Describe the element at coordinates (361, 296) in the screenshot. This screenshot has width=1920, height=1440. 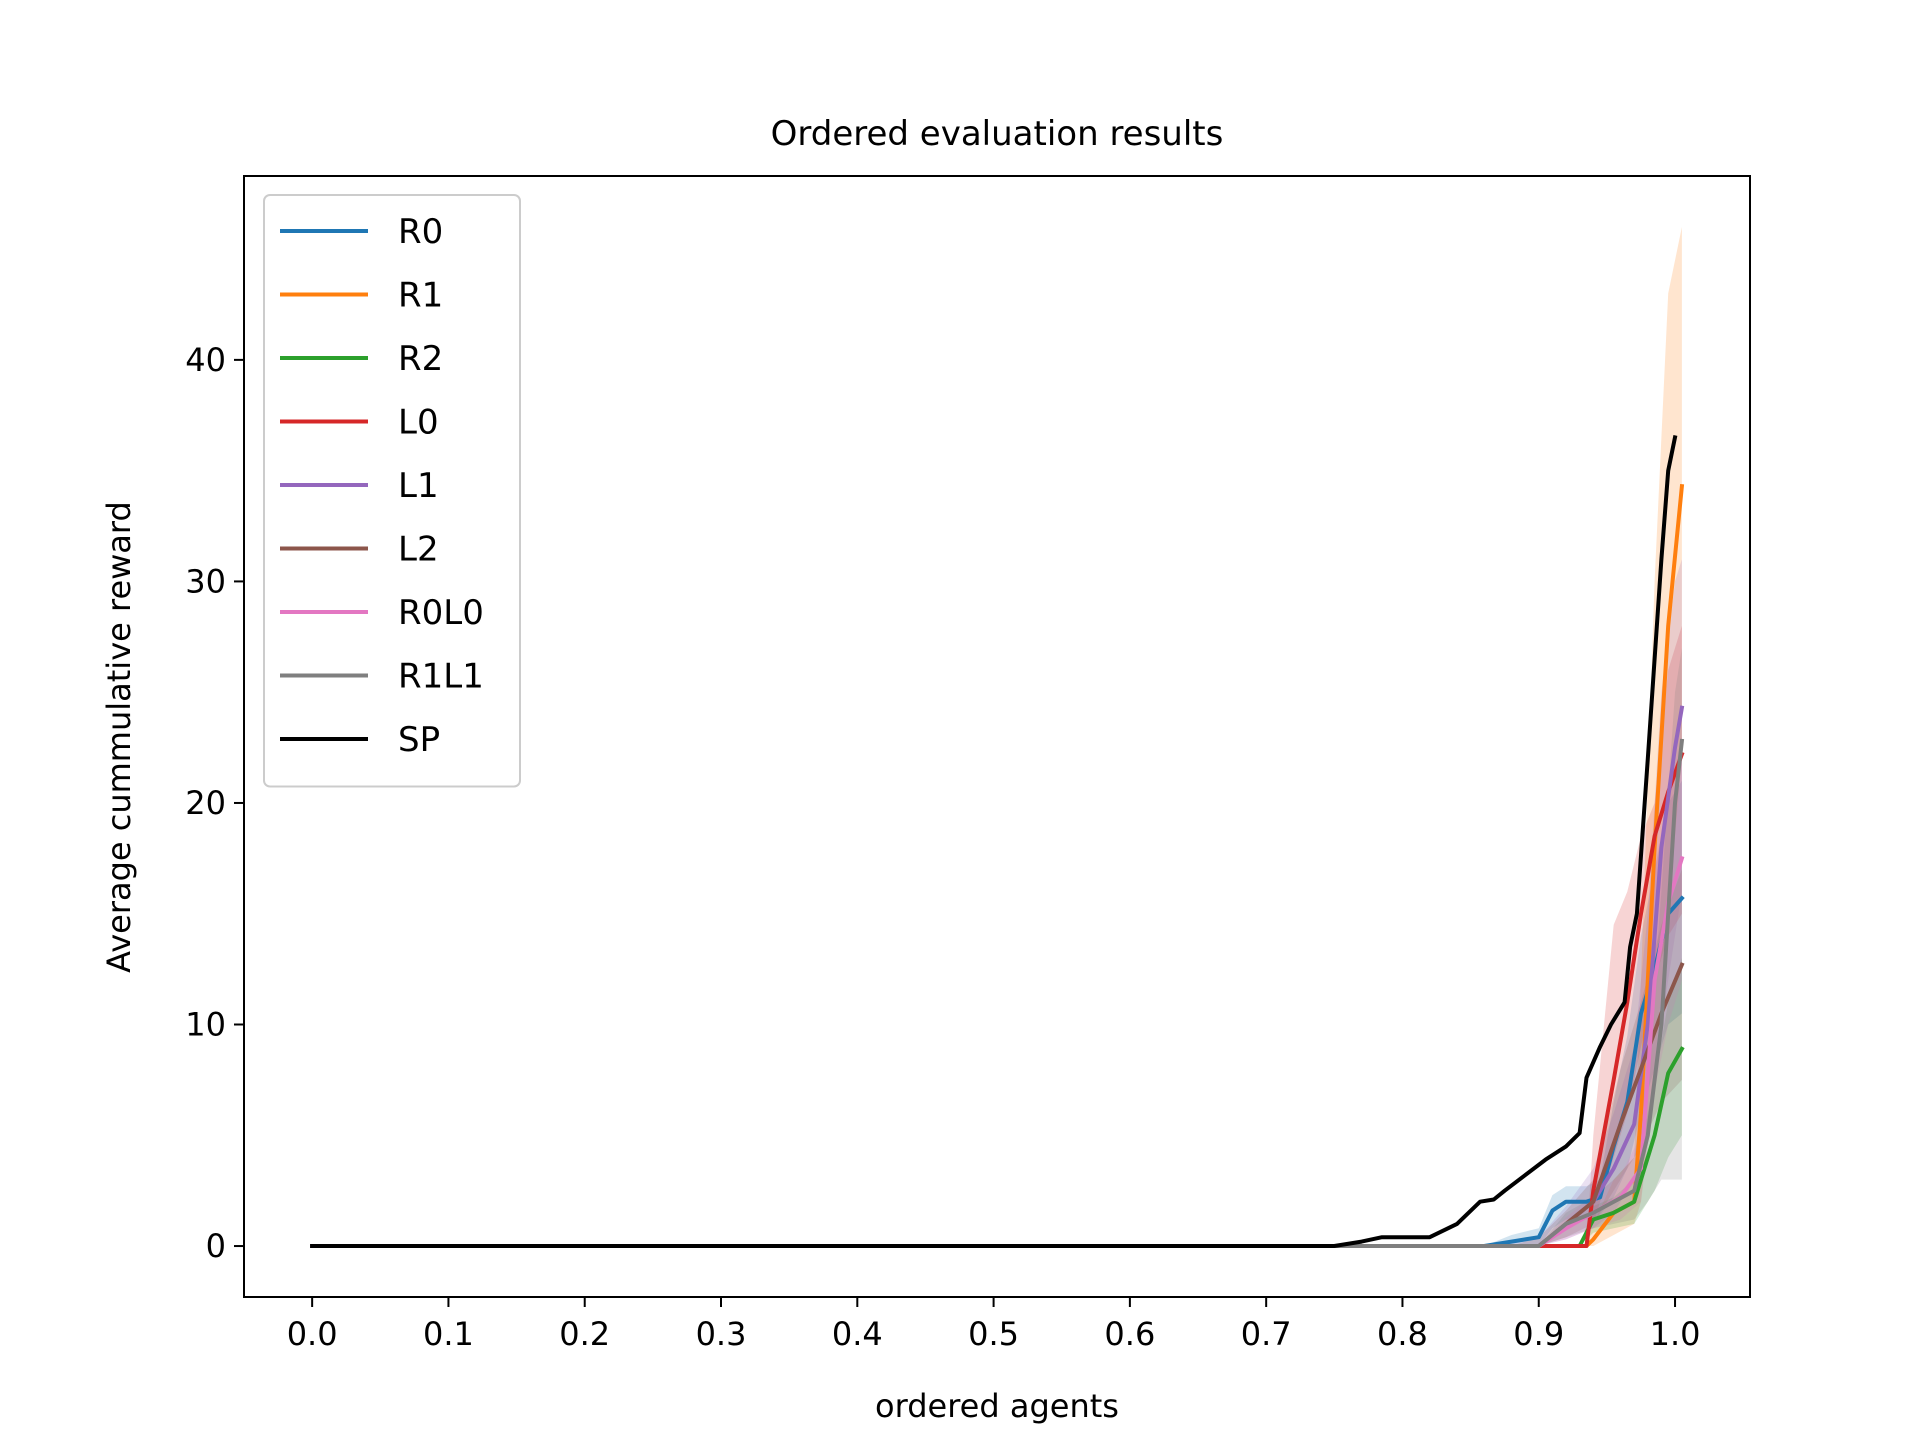
I see `legend-item-r1: R1` at that location.